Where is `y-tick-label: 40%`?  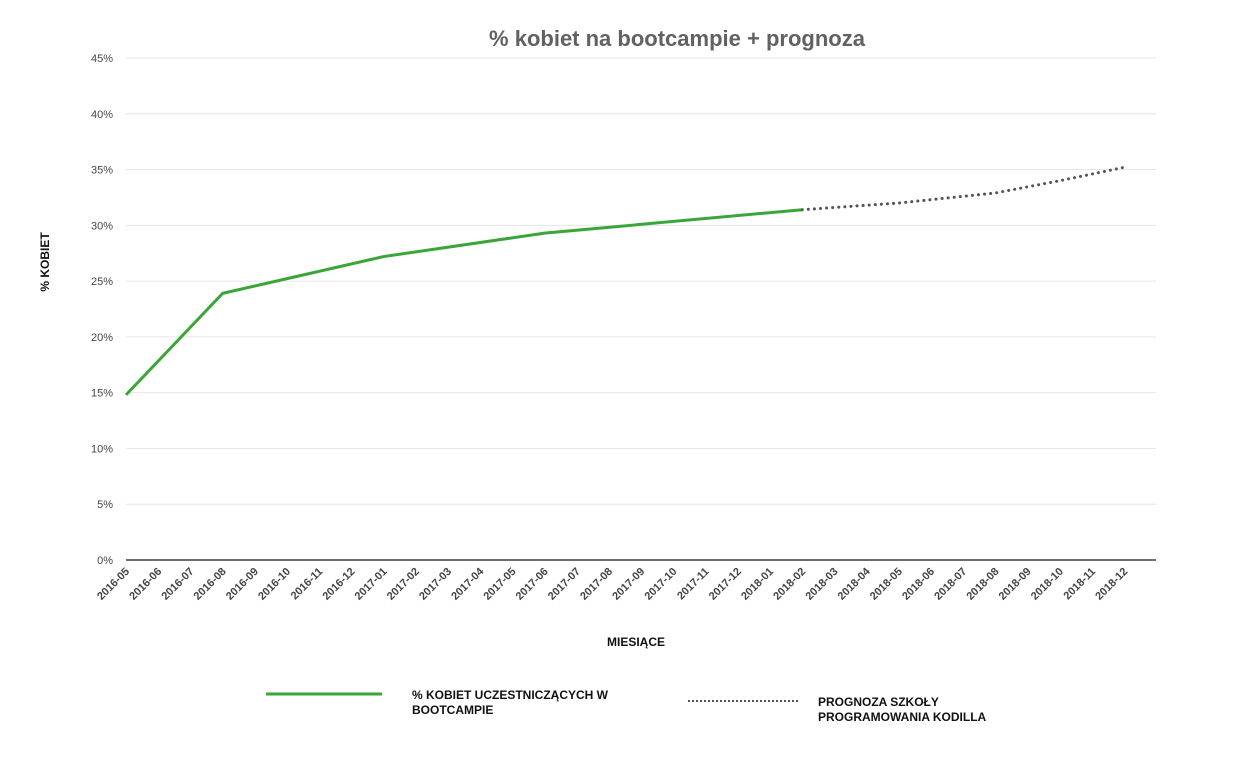 y-tick-label: 40% is located at coordinates (102, 115).